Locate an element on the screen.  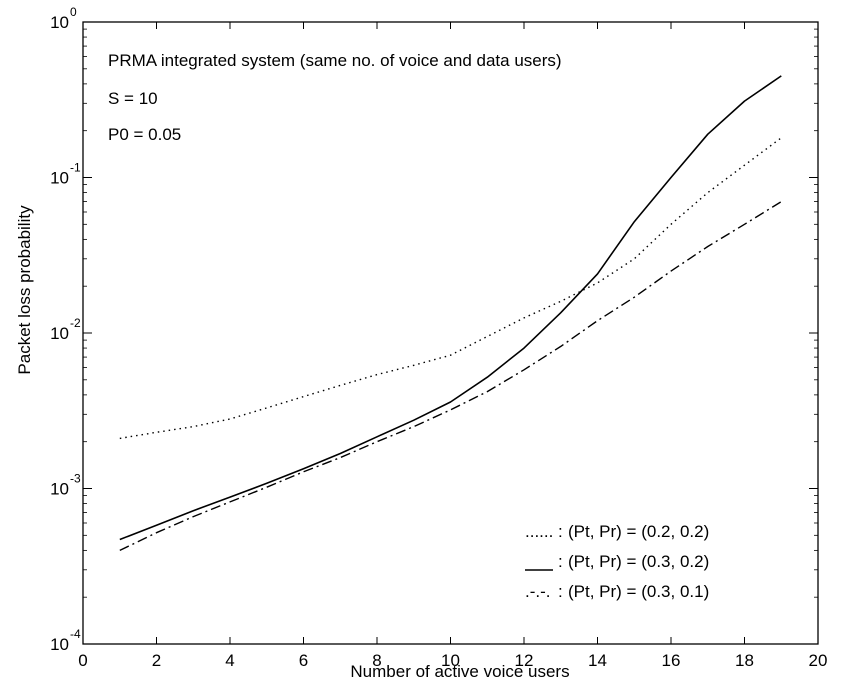
y-tick-label: 10⁻² is located at coordinates (65, 329).